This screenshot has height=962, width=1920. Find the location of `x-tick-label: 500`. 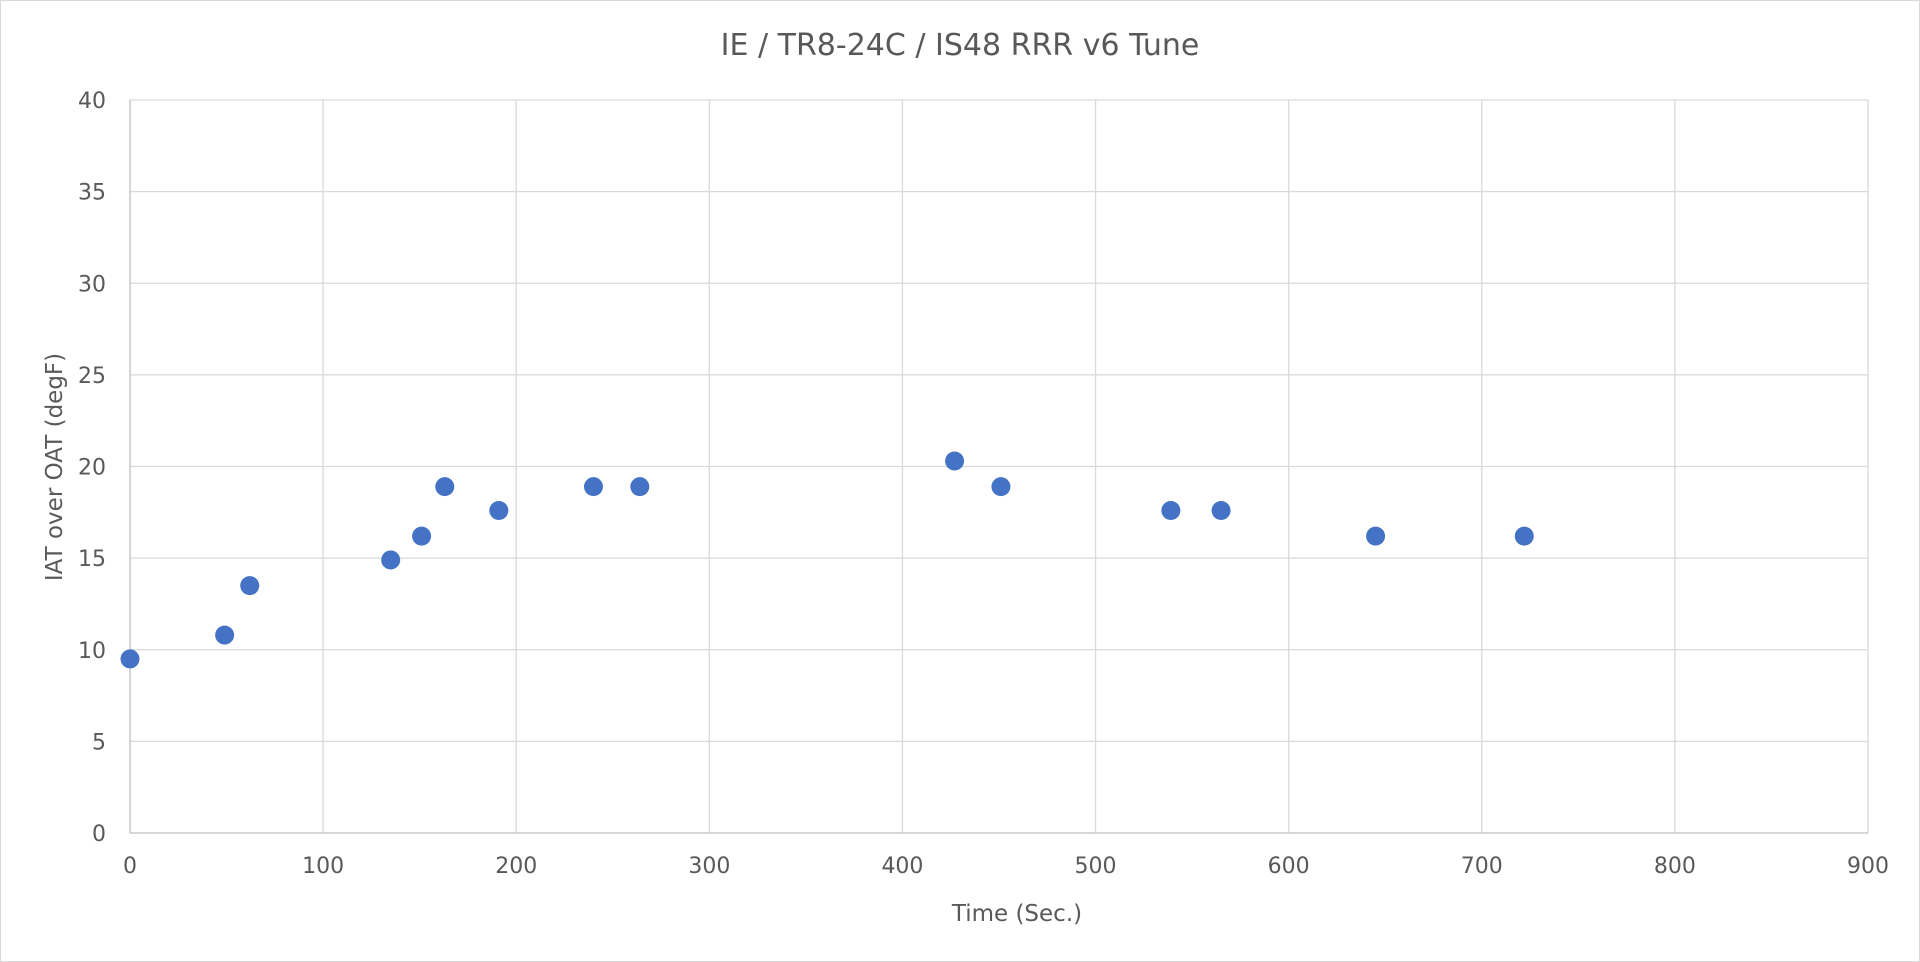

x-tick-label: 500 is located at coordinates (1096, 866).